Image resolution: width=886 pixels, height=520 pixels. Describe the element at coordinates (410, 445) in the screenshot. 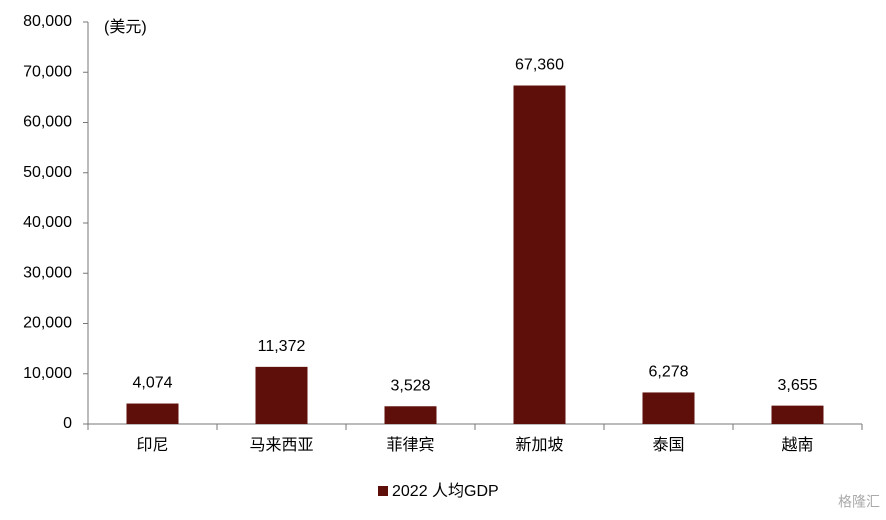

I see `x-tick-label: 菲律宾` at that location.